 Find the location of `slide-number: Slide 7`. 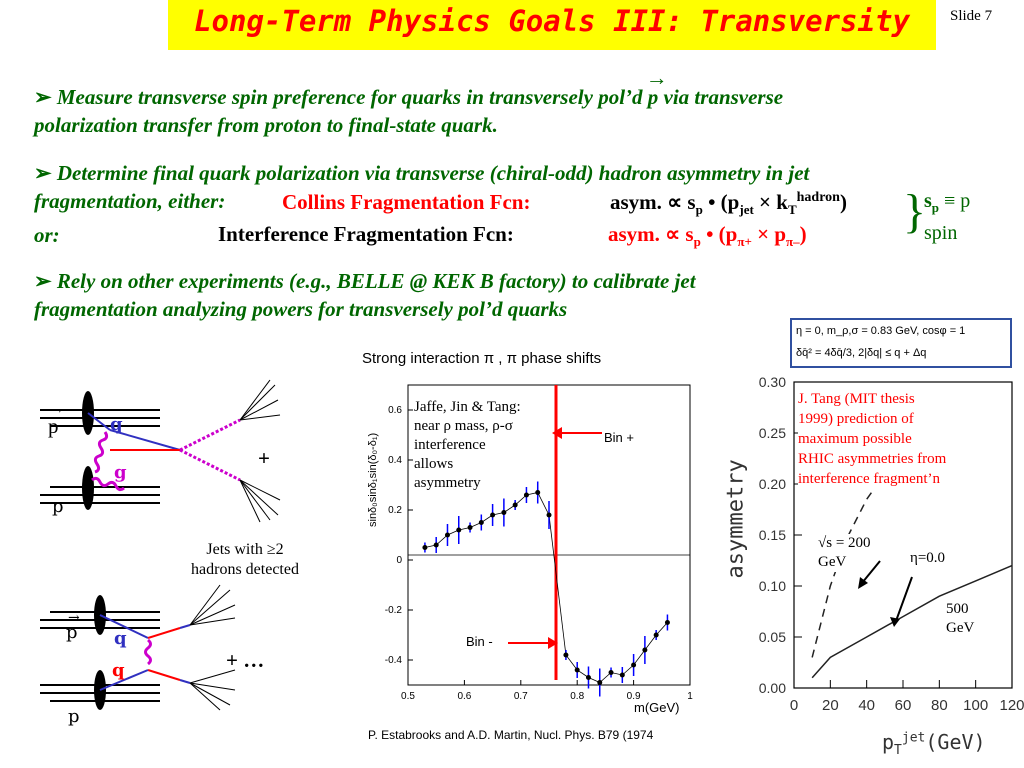

slide-number: Slide 7 is located at coordinates (971, 16).